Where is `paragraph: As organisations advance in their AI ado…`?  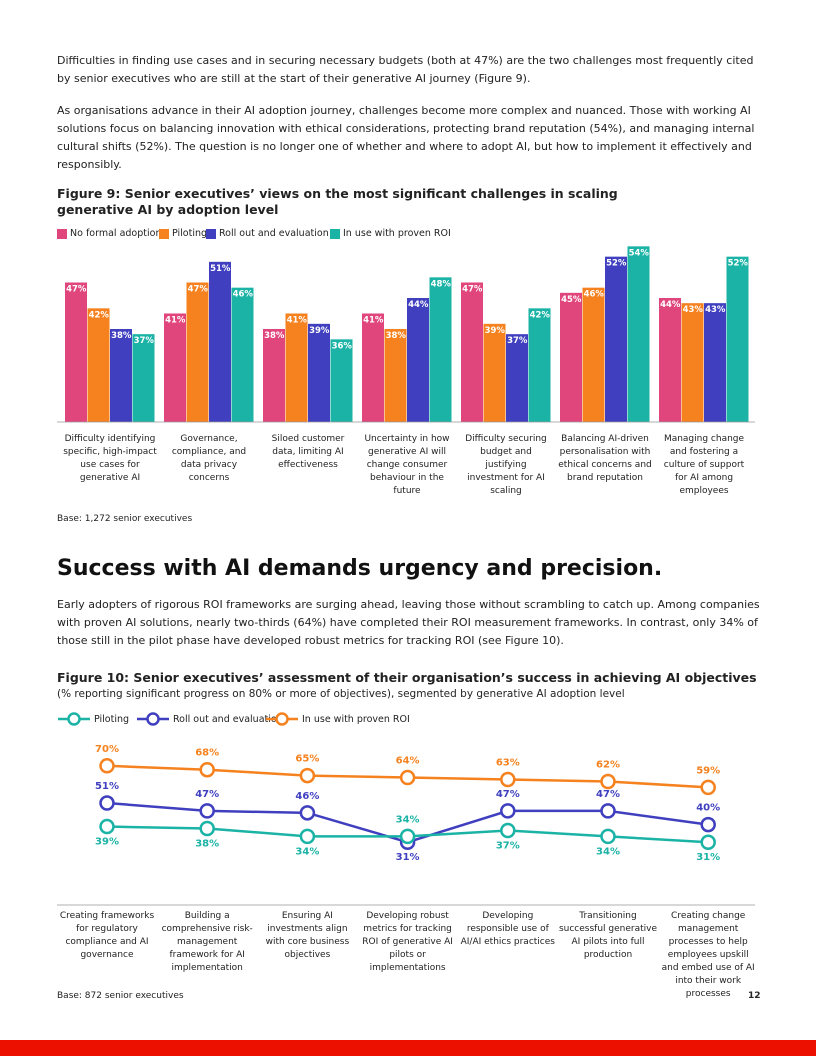
paragraph: As organisations advance in their AI ado… is located at coordinates (406, 137).